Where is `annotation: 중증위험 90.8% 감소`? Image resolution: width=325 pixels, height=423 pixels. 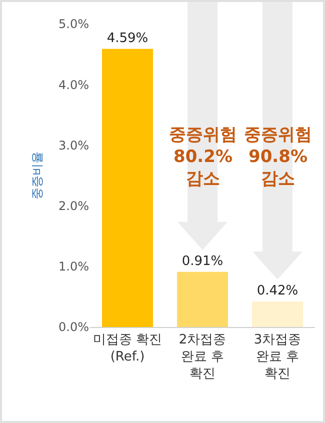 annotation: 중증위험 90.8% 감소 is located at coordinates (278, 157).